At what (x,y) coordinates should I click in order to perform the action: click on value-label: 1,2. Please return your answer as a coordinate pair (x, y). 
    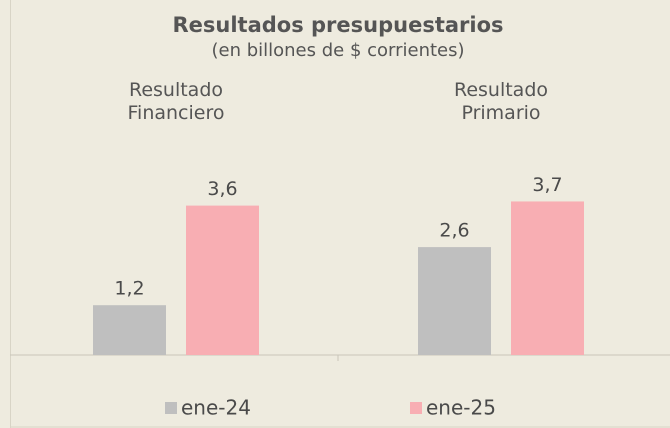
    Looking at the image, I should click on (129, 289).